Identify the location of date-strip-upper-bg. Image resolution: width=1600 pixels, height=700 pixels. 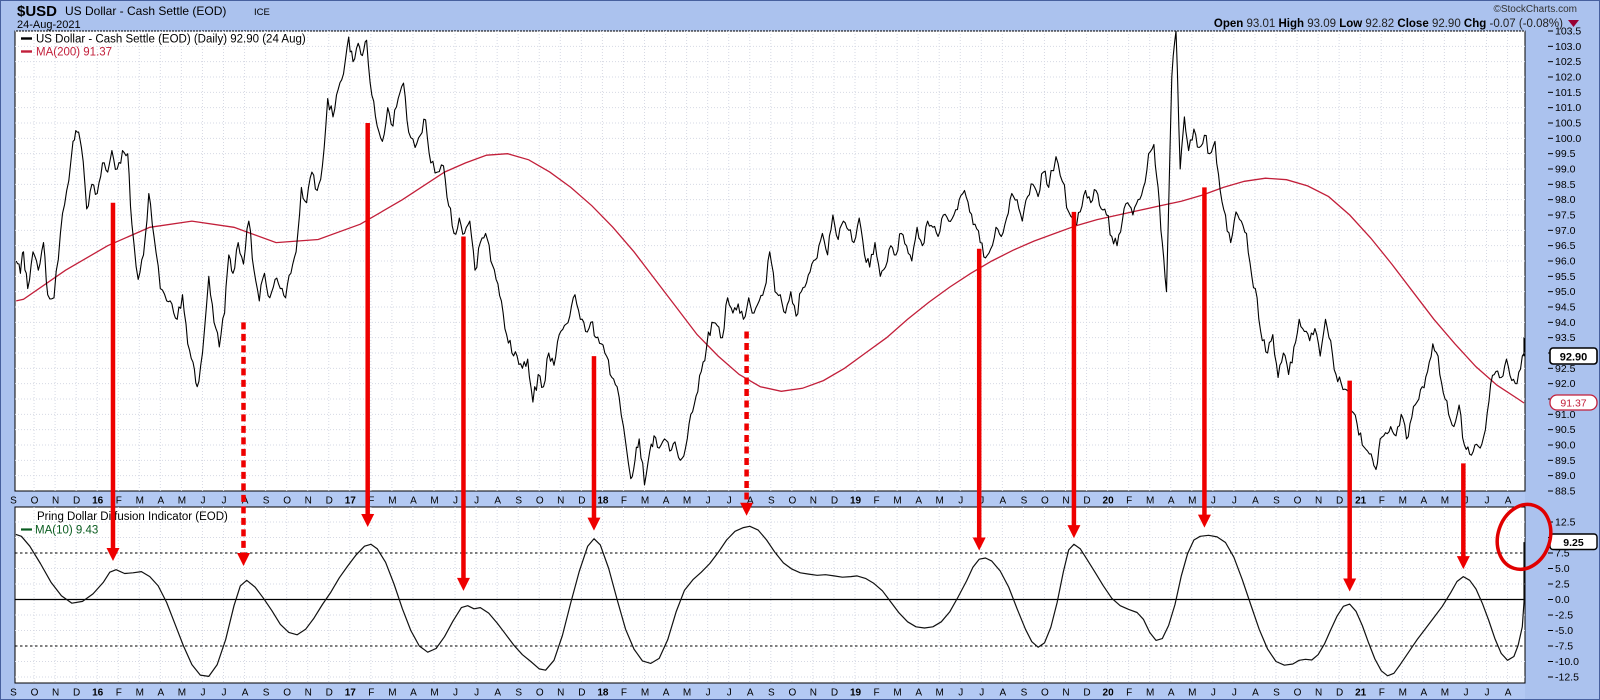
(770, 499).